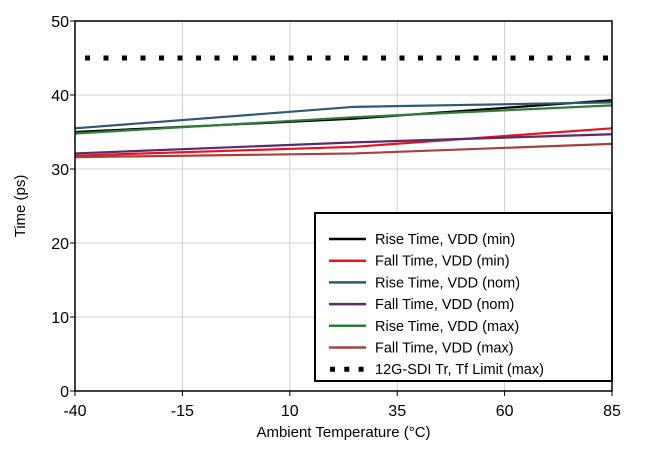 Image resolution: width=651 pixels, height=449 pixels. Describe the element at coordinates (64, 392) in the screenshot. I see `y-tick-label: 0` at that location.